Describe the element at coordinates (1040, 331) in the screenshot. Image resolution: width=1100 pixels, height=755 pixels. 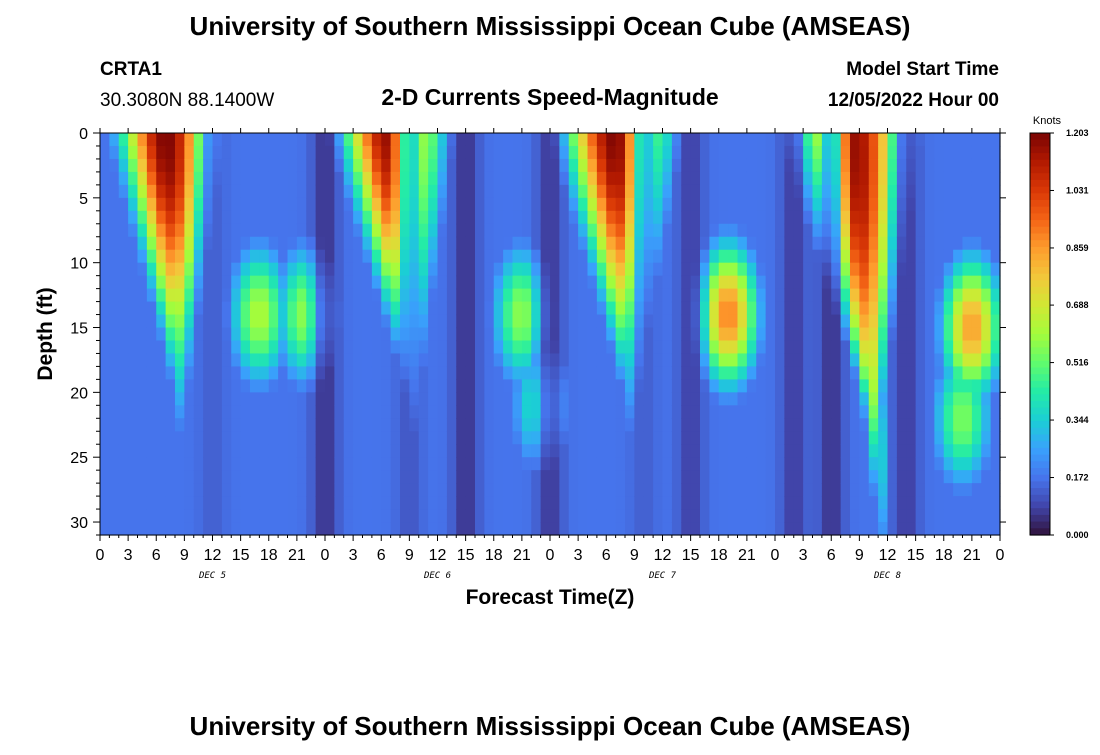
I see `colorbar-swatch` at that location.